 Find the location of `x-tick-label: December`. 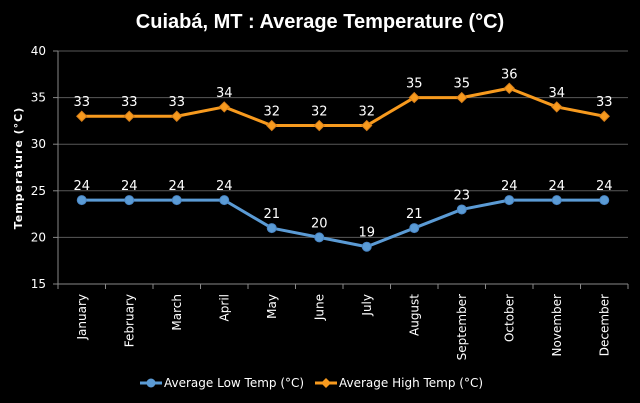

x-tick-label: December is located at coordinates (604, 325).